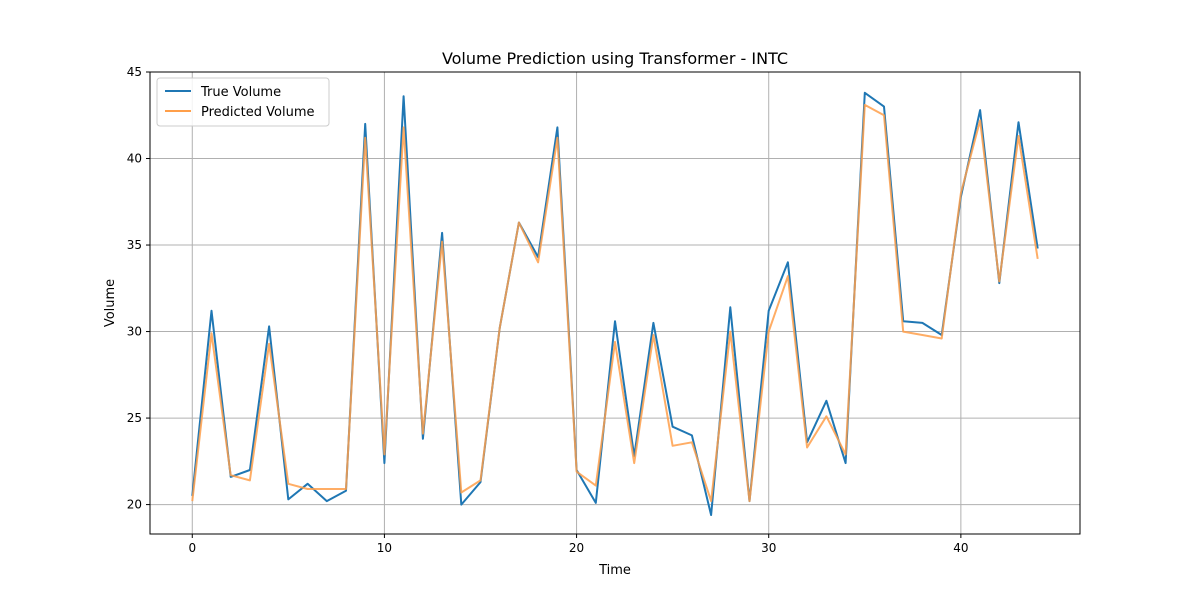 The image size is (1200, 600). Describe the element at coordinates (134, 245) in the screenshot. I see `y-tick-label: 35` at that location.